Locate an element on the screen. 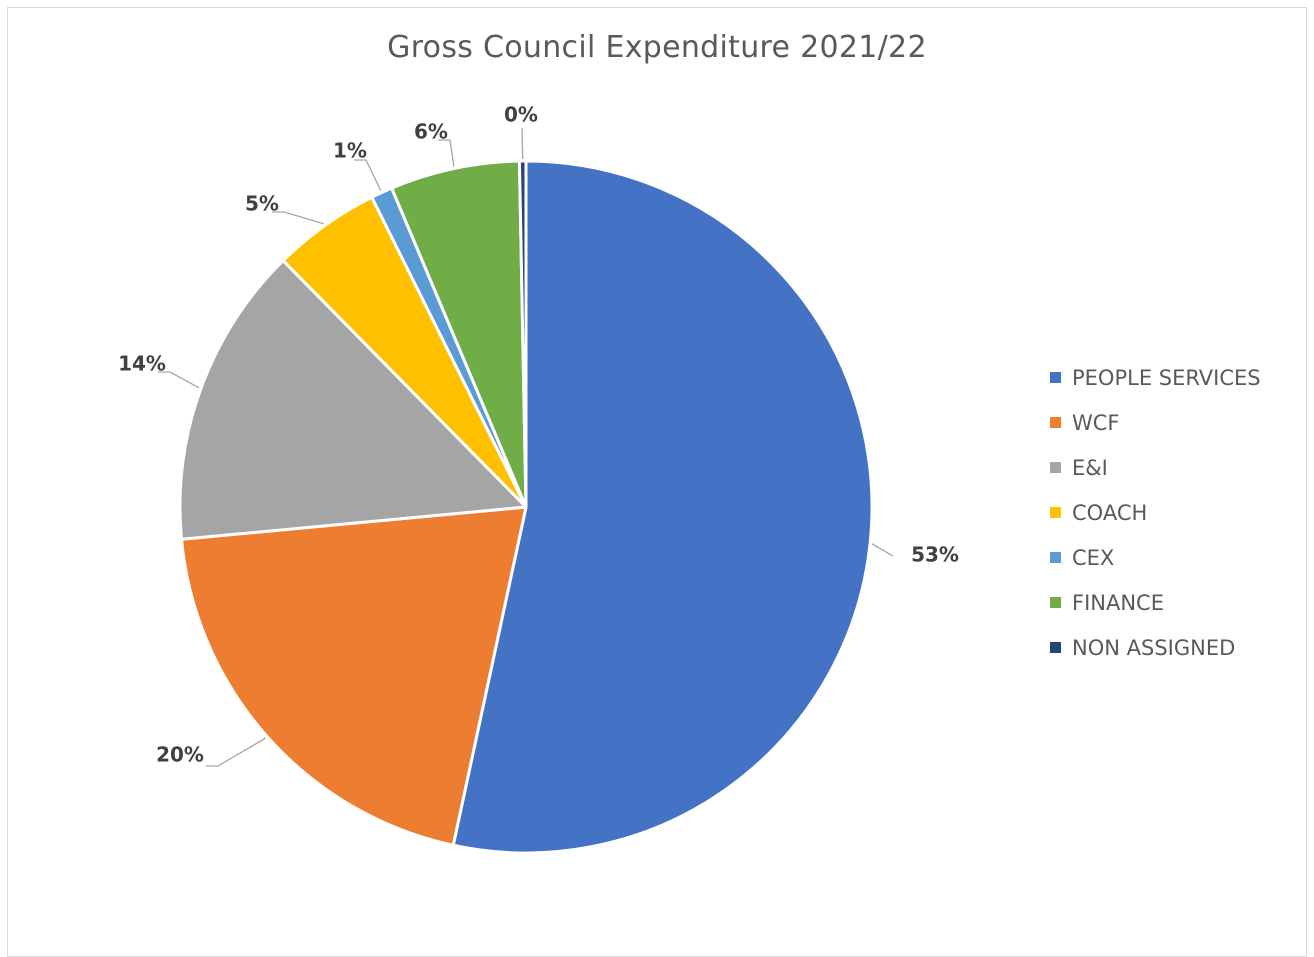 This screenshot has width=1314, height=957. legend-item-cex: CEX is located at coordinates (1155, 557).